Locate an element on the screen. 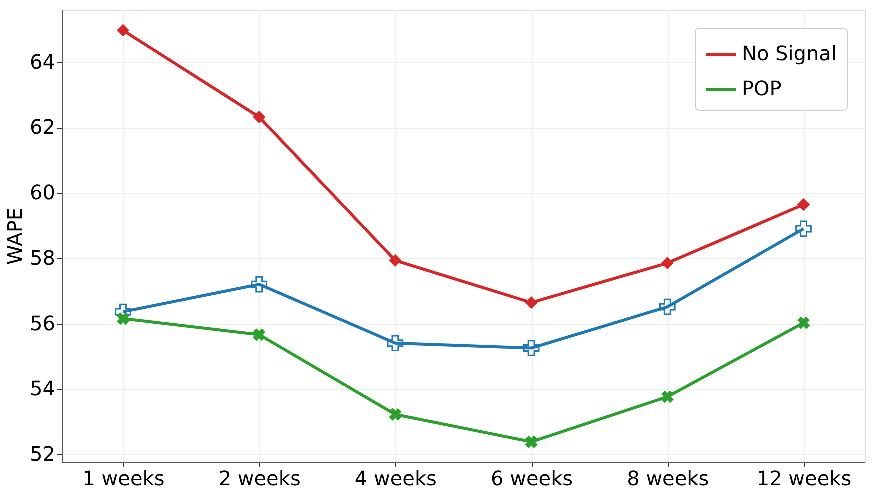 The image size is (890, 494). x-tick-label: 2 weeks is located at coordinates (259, 478).